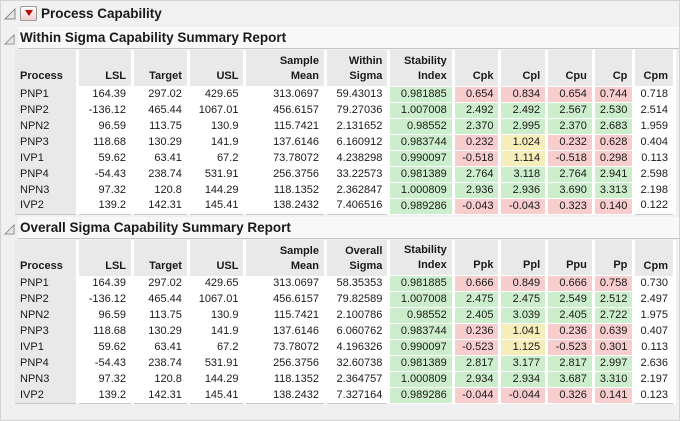 This screenshot has width=680, height=421. I want to click on value-cell: 142.31, so click(161, 206).